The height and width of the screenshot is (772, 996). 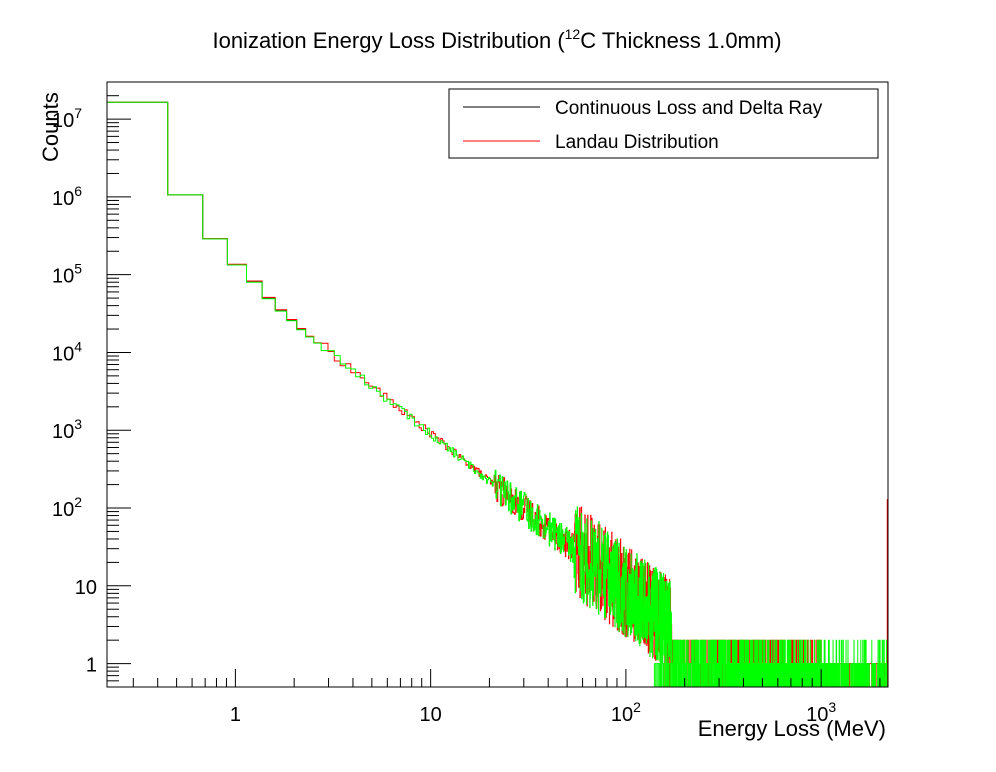 I want to click on legend-label-1: Landau Distribution, so click(x=637, y=142).